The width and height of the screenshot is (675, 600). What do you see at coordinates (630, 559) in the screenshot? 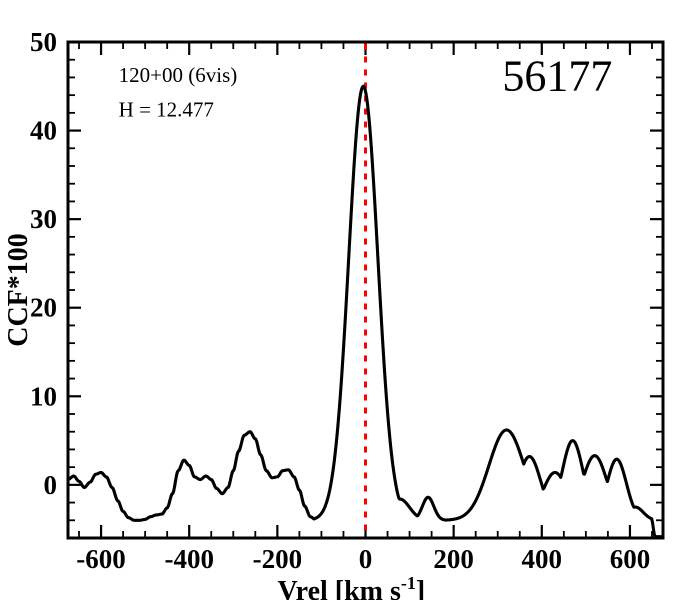
I see `x-tick-label: 600` at bounding box center [630, 559].